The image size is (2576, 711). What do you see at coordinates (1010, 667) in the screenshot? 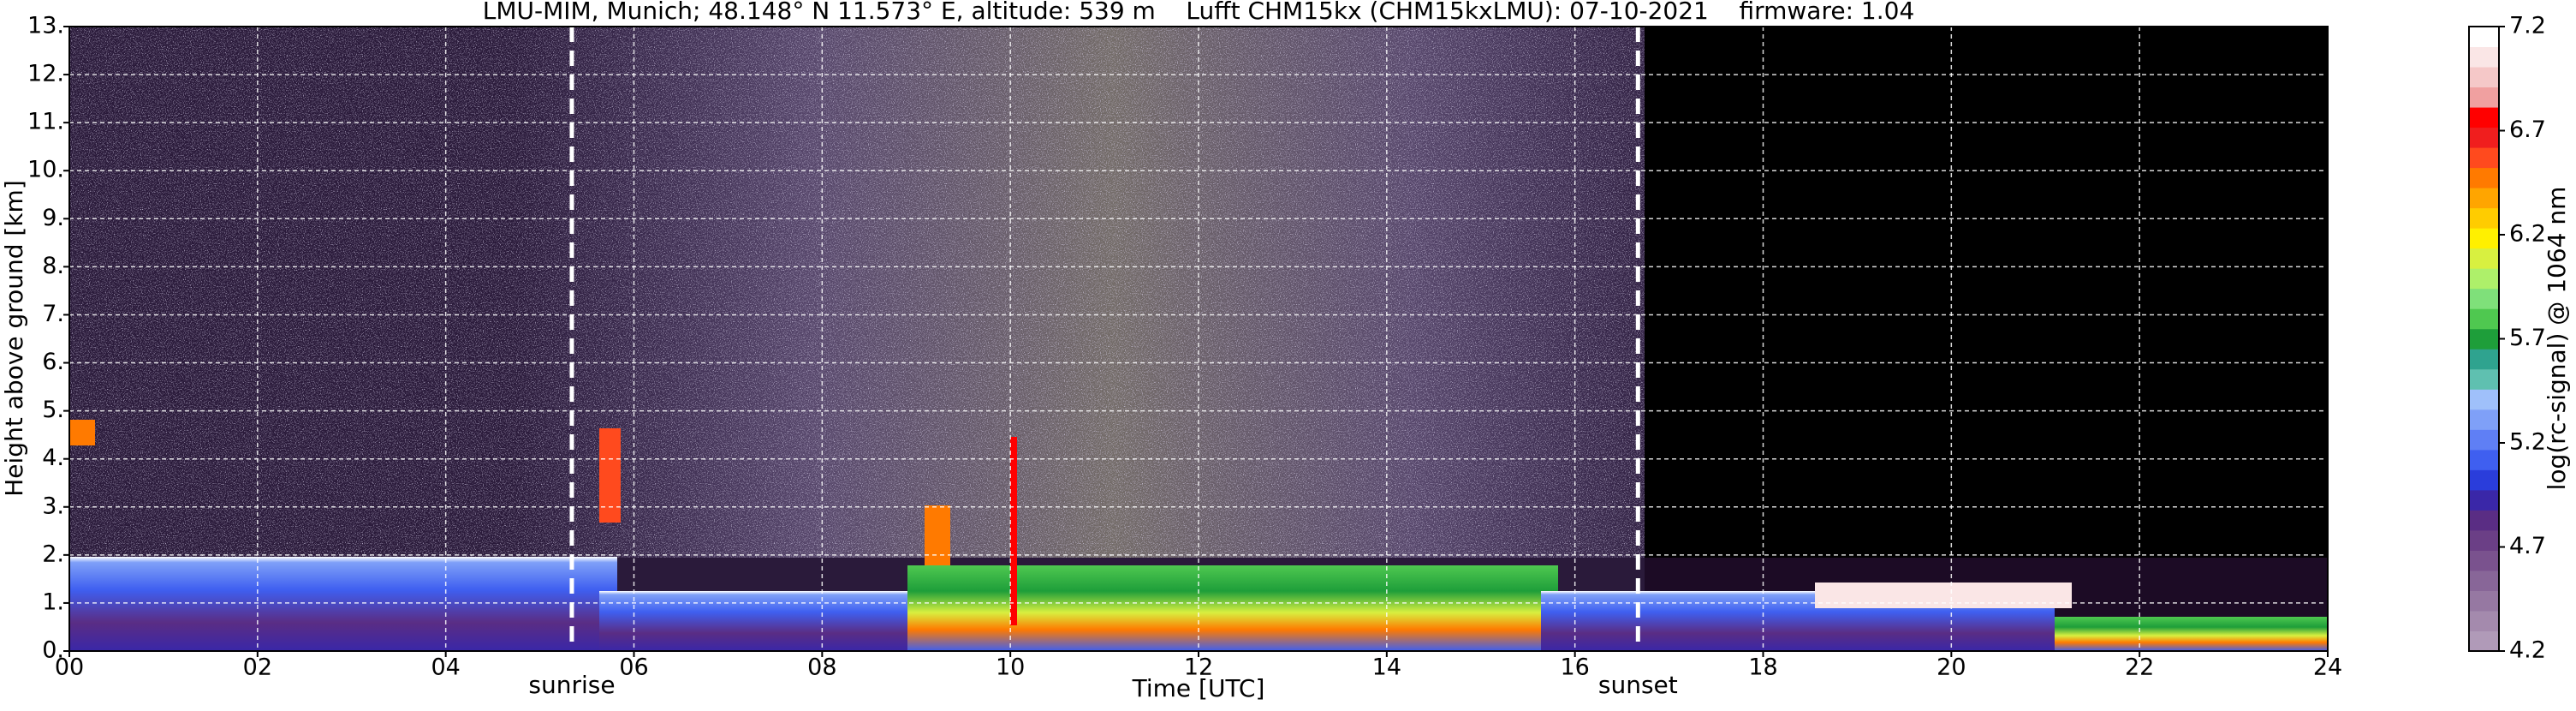
I see `x-tick-label: 10` at bounding box center [1010, 667].